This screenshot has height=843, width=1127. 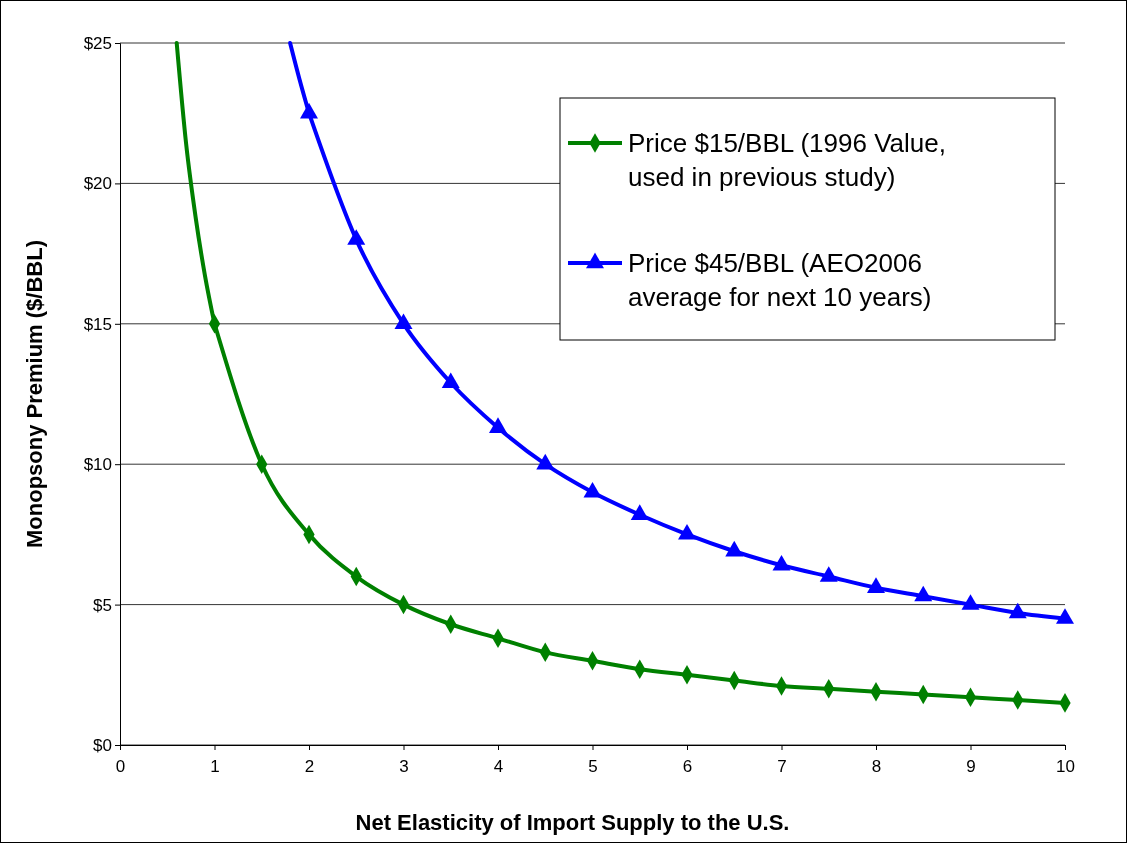 I want to click on x-tick-label: 7, so click(x=782, y=766).